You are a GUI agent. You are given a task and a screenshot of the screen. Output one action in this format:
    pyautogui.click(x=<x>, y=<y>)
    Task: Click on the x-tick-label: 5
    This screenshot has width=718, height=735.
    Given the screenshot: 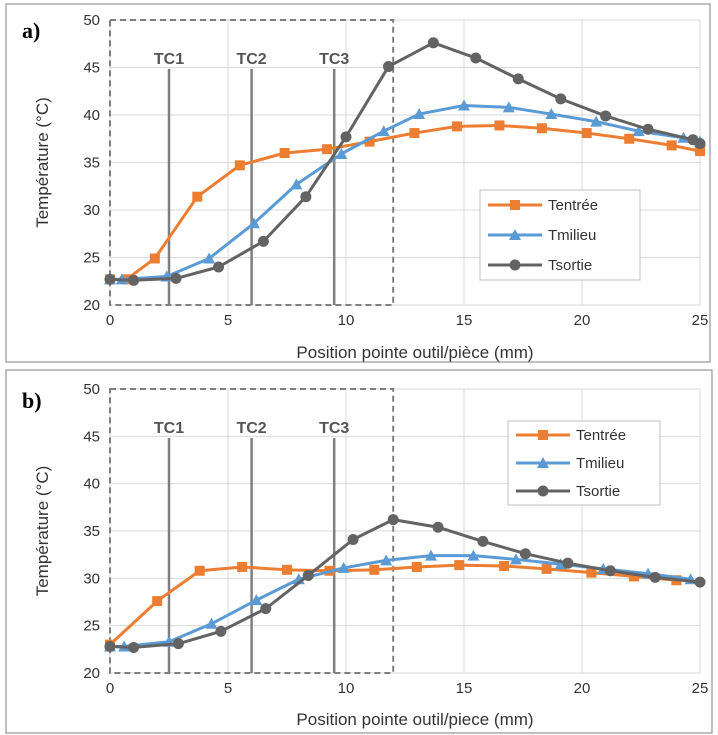 What is the action you would take?
    pyautogui.click(x=228, y=688)
    